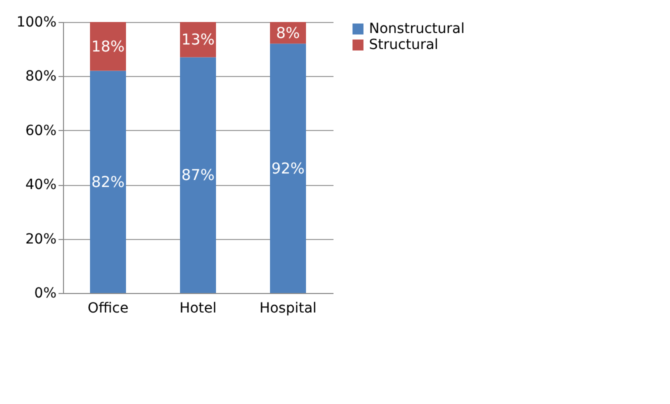 This screenshot has width=670, height=404. Describe the element at coordinates (288, 33) in the screenshot. I see `data-label: 8%` at that location.